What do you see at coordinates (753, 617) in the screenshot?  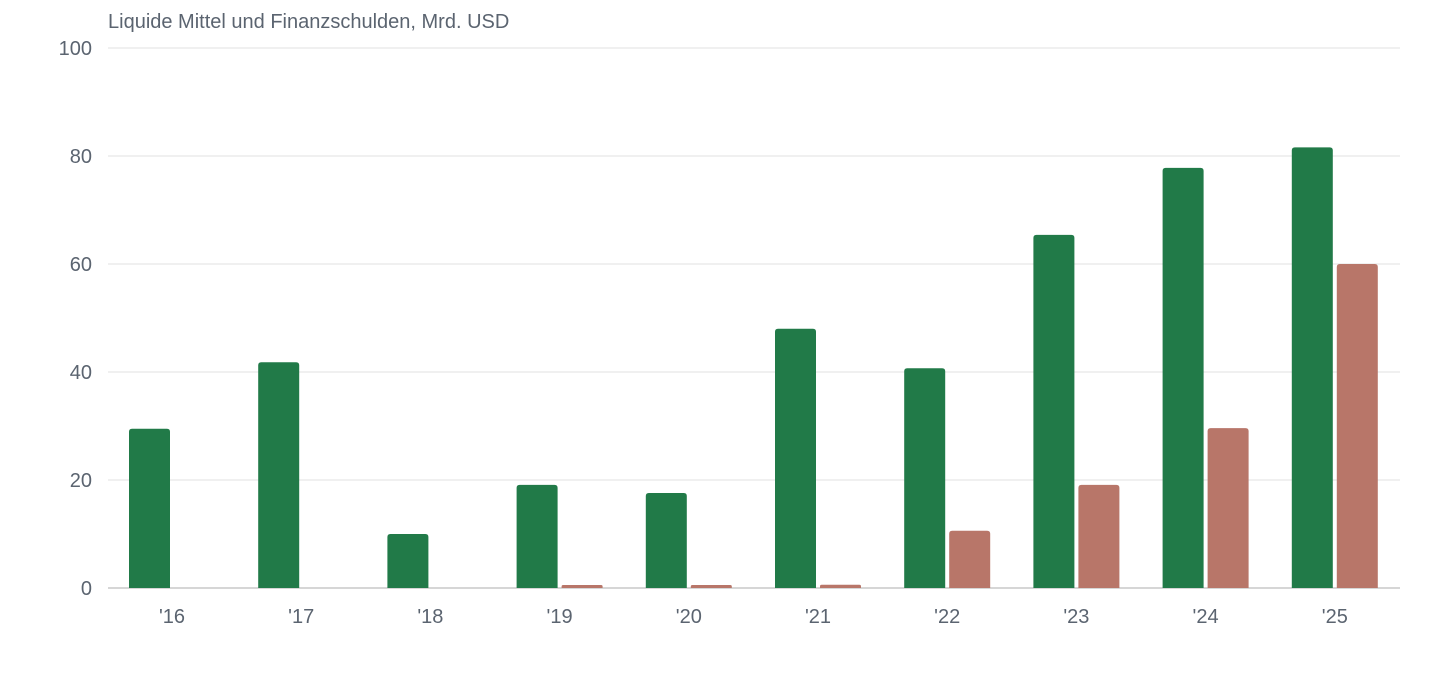 I see `x-axis: '16 '17 '18 '19 '20 '21 '22 '23 '24 '25` at bounding box center [753, 617].